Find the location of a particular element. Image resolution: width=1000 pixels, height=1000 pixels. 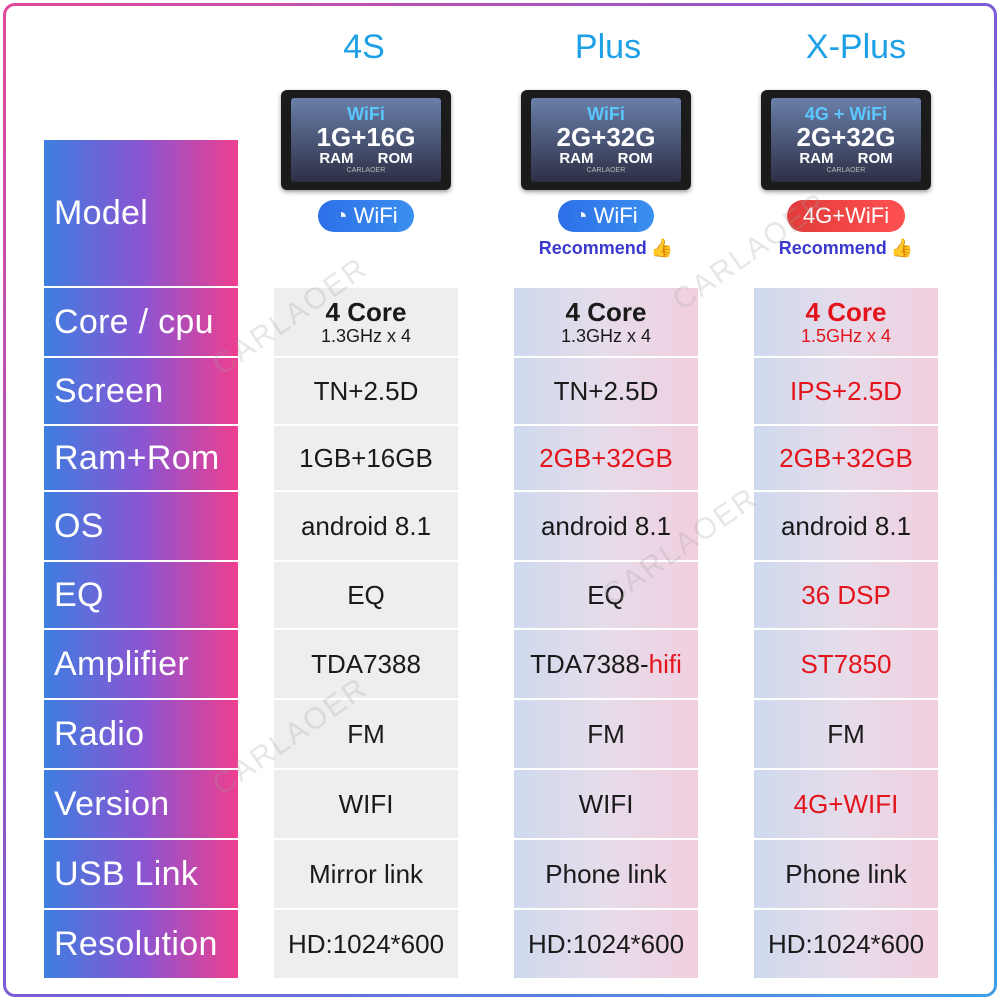

amplifier-hifi-text: hifi is located at coordinates (665, 663).